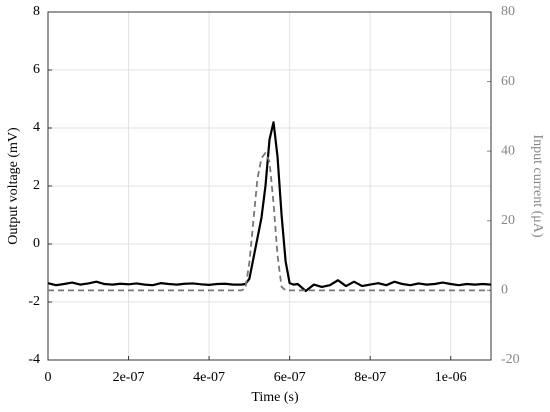 This screenshot has width=550, height=412. Describe the element at coordinates (504, 290) in the screenshot. I see `y2-tick-label: 0` at that location.